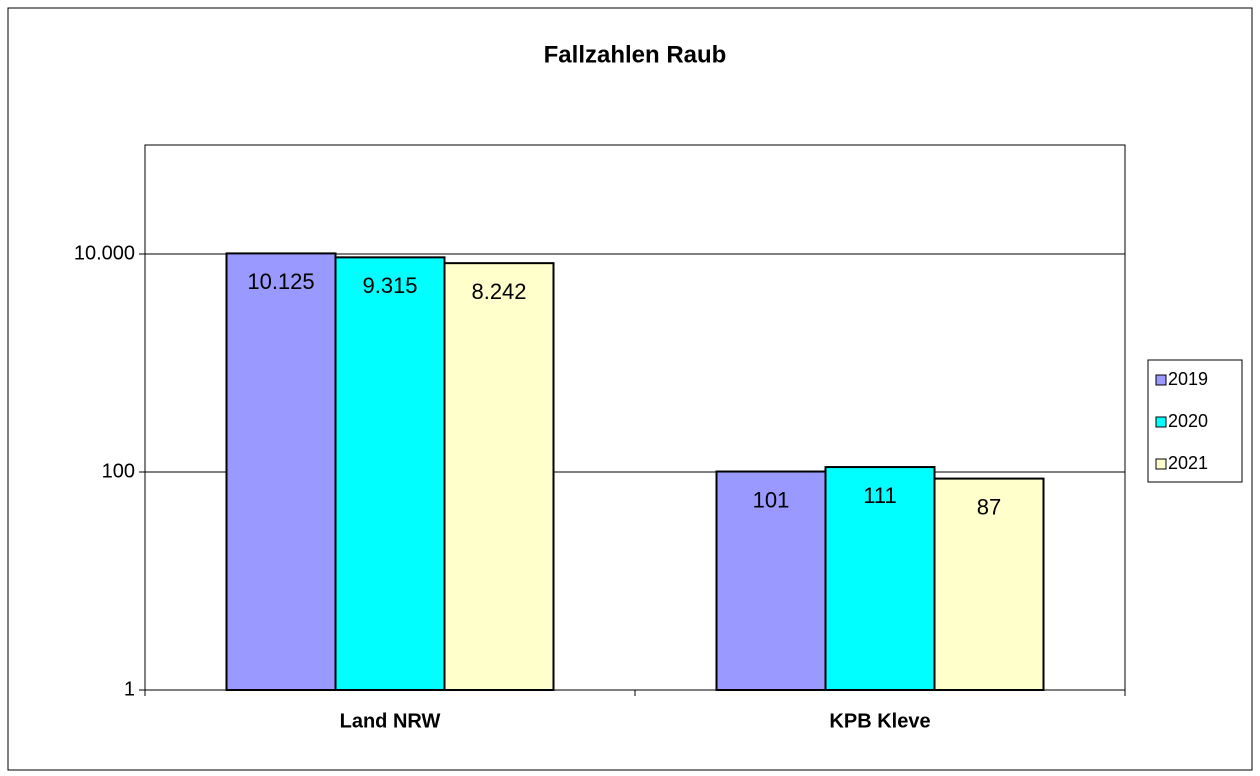 The width and height of the screenshot is (1260, 776). I want to click on data-label: 10.125, so click(280, 281).